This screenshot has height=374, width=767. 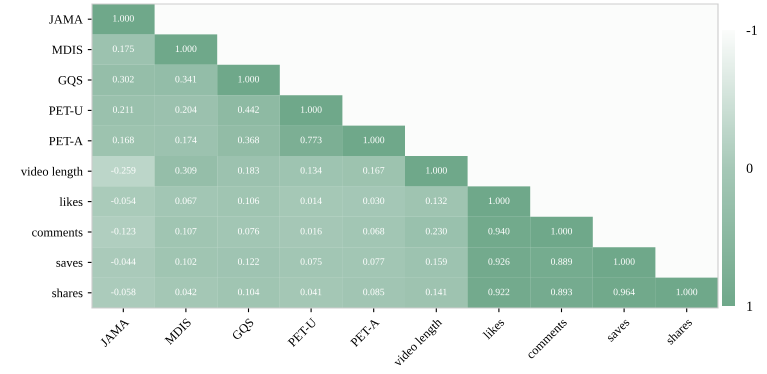 What do you see at coordinates (749, 168) in the screenshot?
I see `color-bar-label: 0` at bounding box center [749, 168].